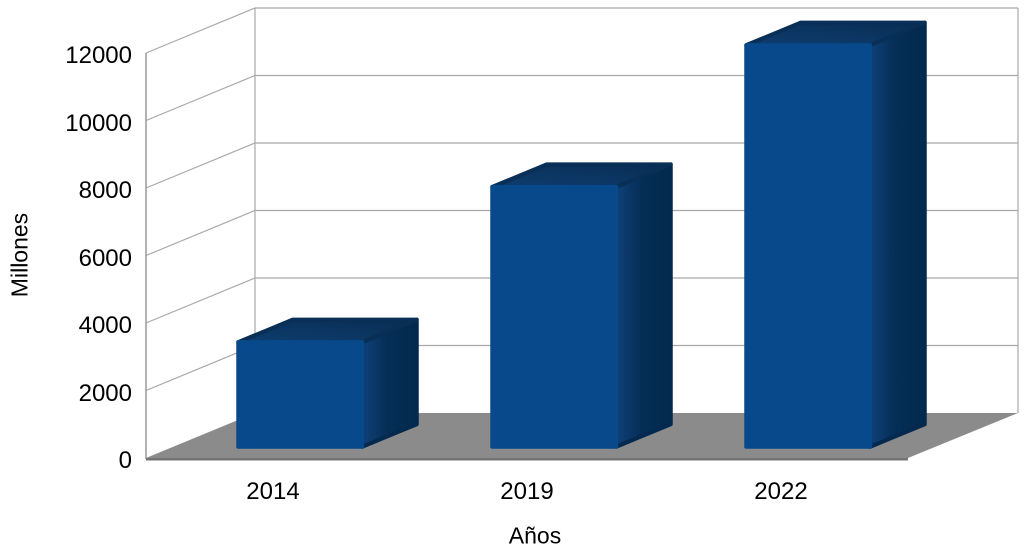 This screenshot has width=1024, height=552. I want to click on category-label-2014: 2014, so click(273, 491).